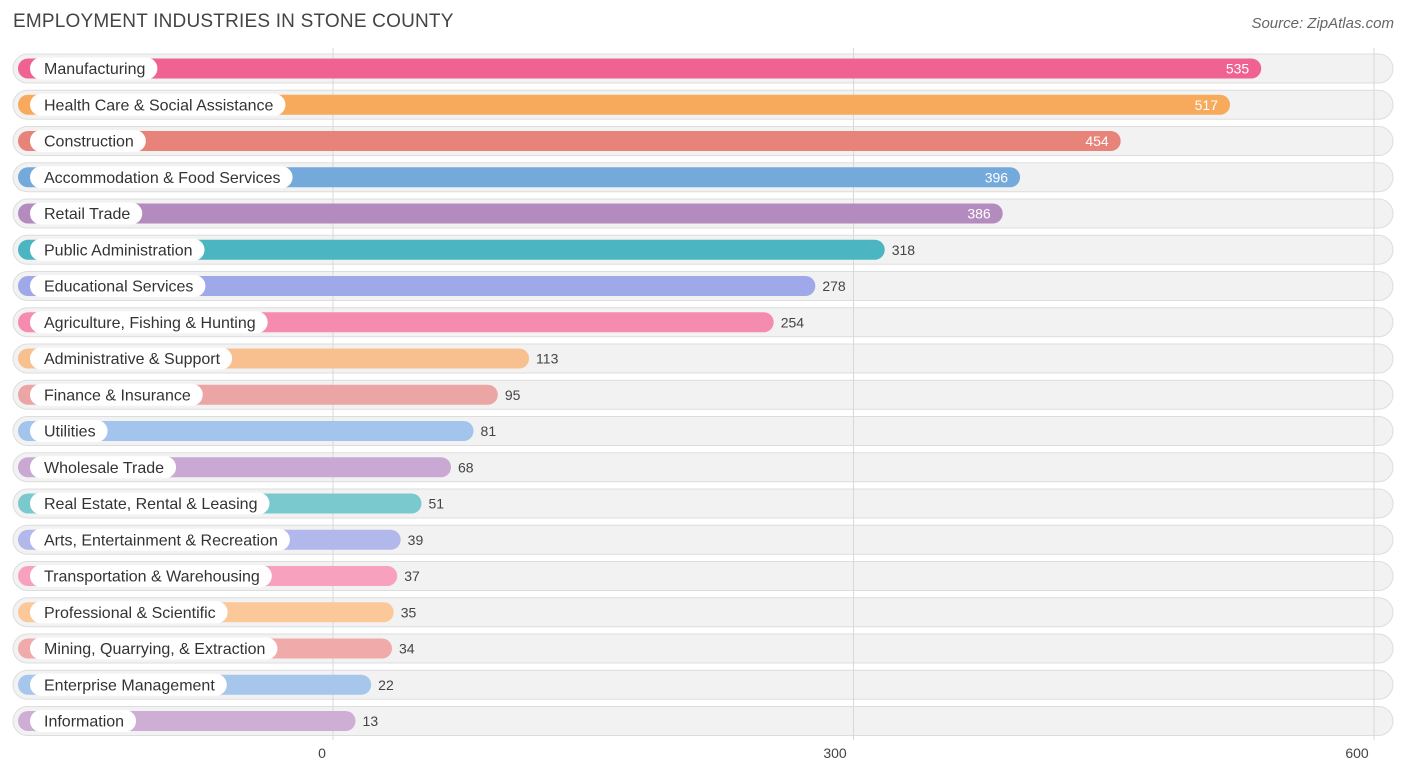 The image size is (1406, 776). I want to click on value-label: 39, so click(416, 540).